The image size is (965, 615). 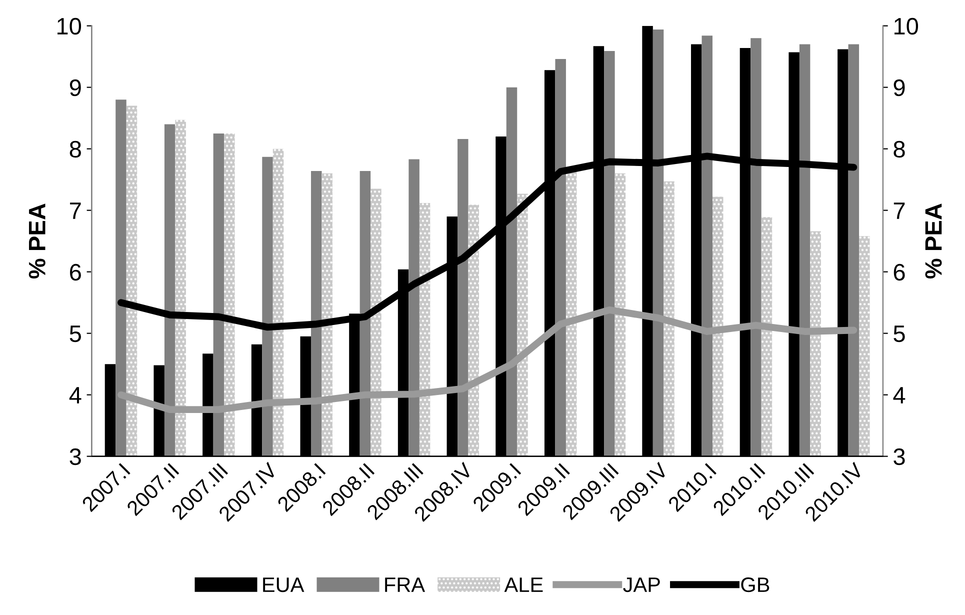 I want to click on y2-tick-label: 6, so click(x=899, y=272).